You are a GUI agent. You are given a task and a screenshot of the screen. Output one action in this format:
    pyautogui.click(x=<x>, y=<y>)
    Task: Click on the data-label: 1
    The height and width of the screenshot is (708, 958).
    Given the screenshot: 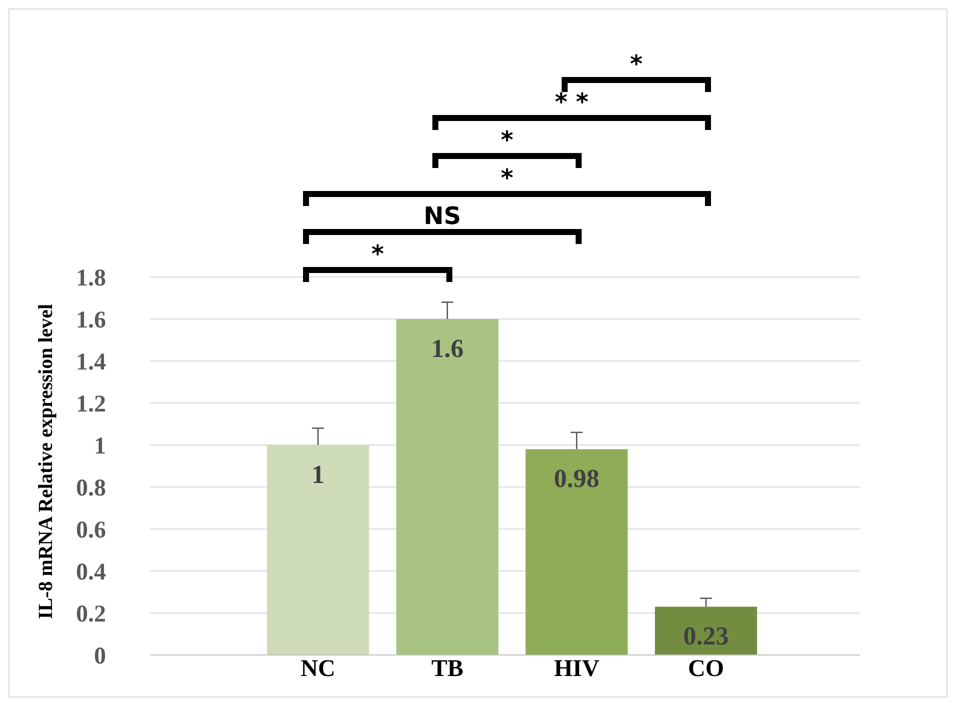 What is the action you would take?
    pyautogui.click(x=318, y=474)
    